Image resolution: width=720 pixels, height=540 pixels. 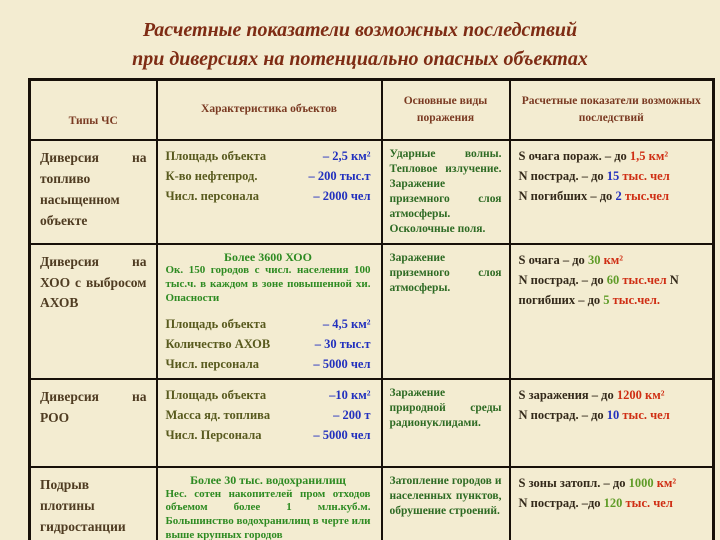 I want to click on indicator-segment: 15, so click(x=613, y=176).